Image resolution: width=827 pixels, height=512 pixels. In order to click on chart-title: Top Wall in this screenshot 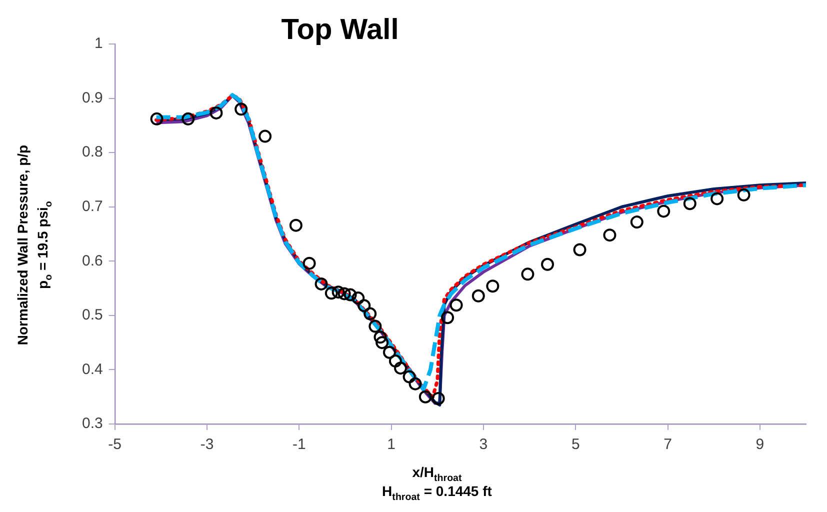, I will do `click(340, 30)`.